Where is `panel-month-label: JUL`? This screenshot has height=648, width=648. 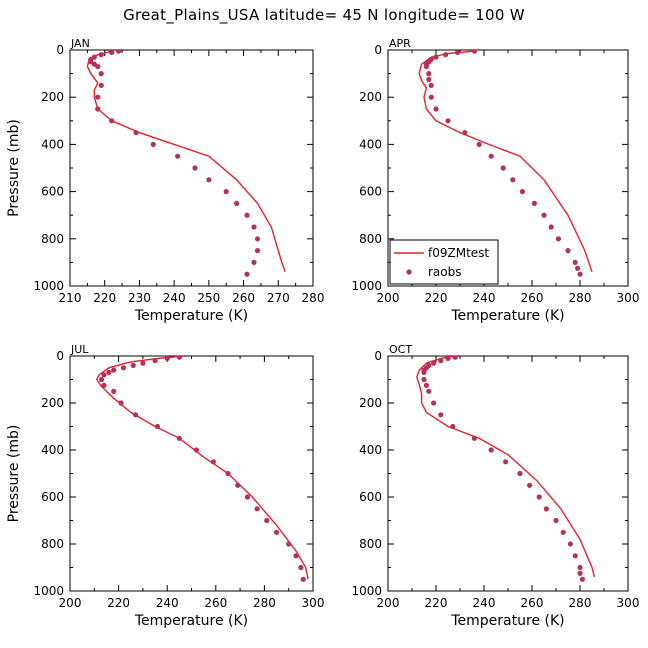
panel-month-label: JUL is located at coordinates (79, 349).